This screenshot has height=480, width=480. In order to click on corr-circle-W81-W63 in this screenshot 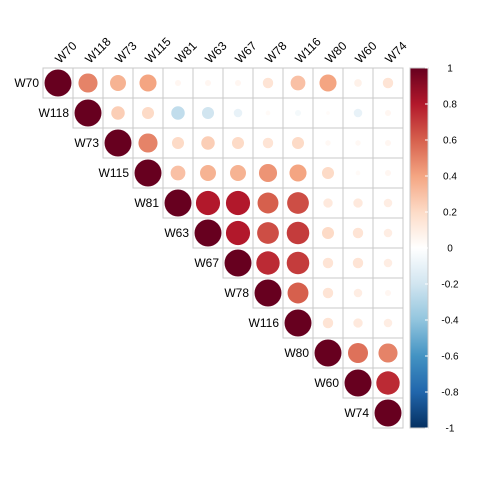, I will do `click(208, 203)`.